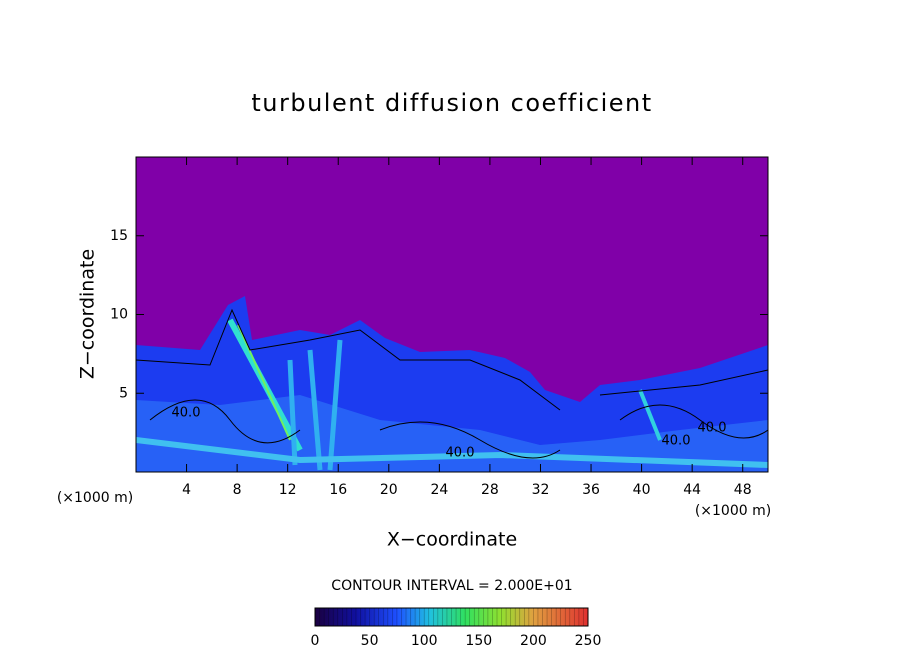 Image resolution: width=904 pixels, height=654 pixels. I want to click on x-tick-label: 20, so click(389, 490).